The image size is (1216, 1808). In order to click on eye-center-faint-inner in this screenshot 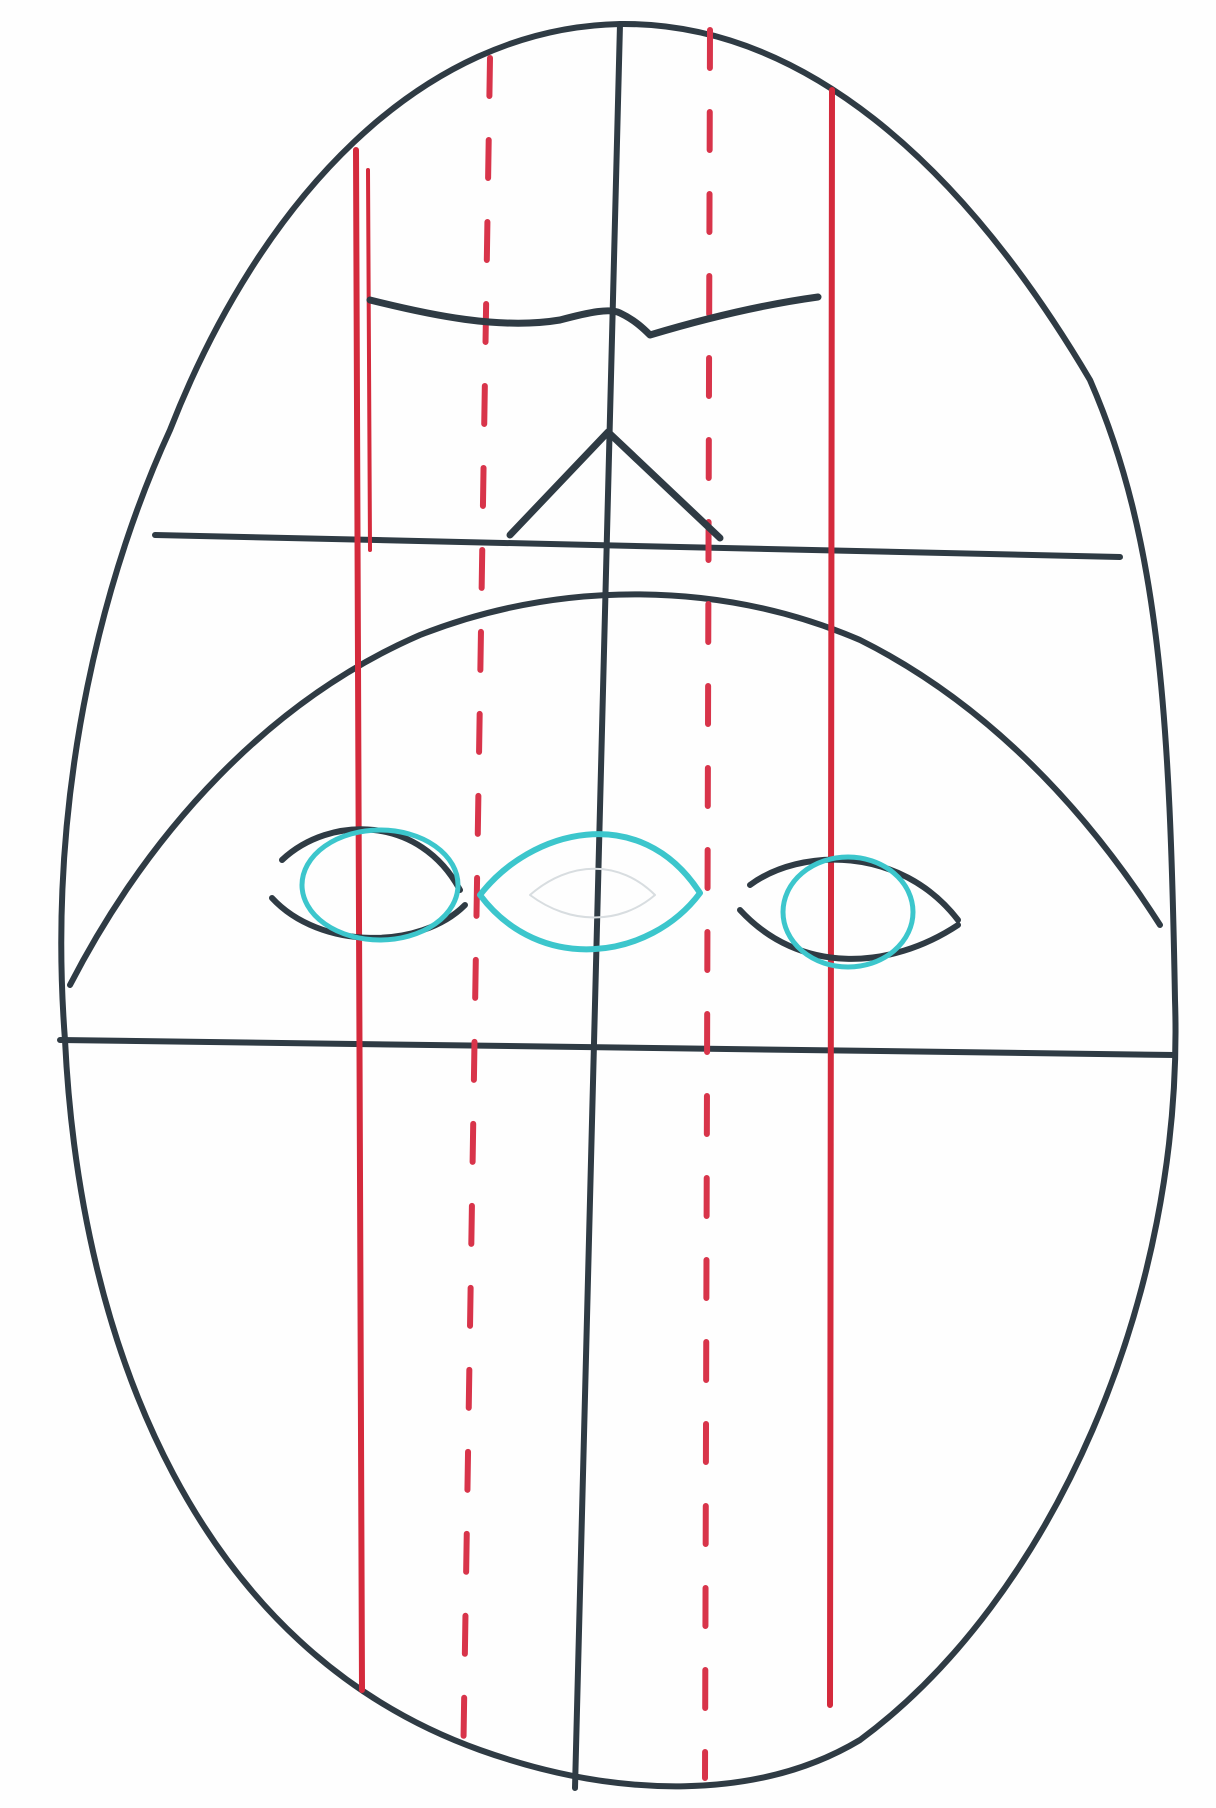, I will do `click(592, 893)`.